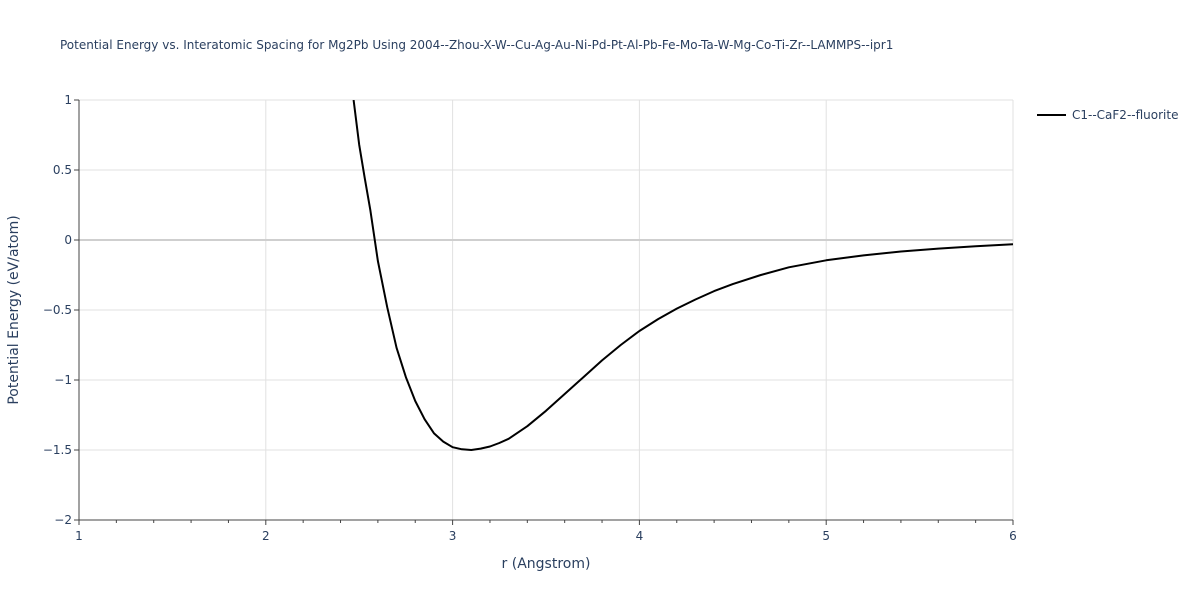  What do you see at coordinates (79, 536) in the screenshot?
I see `x-tick-label: 1` at bounding box center [79, 536].